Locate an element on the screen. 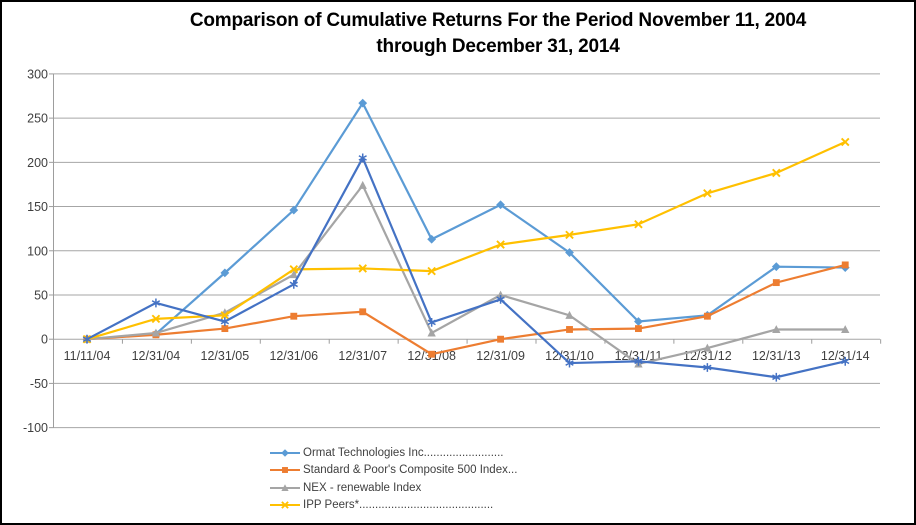  series-2-point-11-triangle-marker is located at coordinates (845, 329).